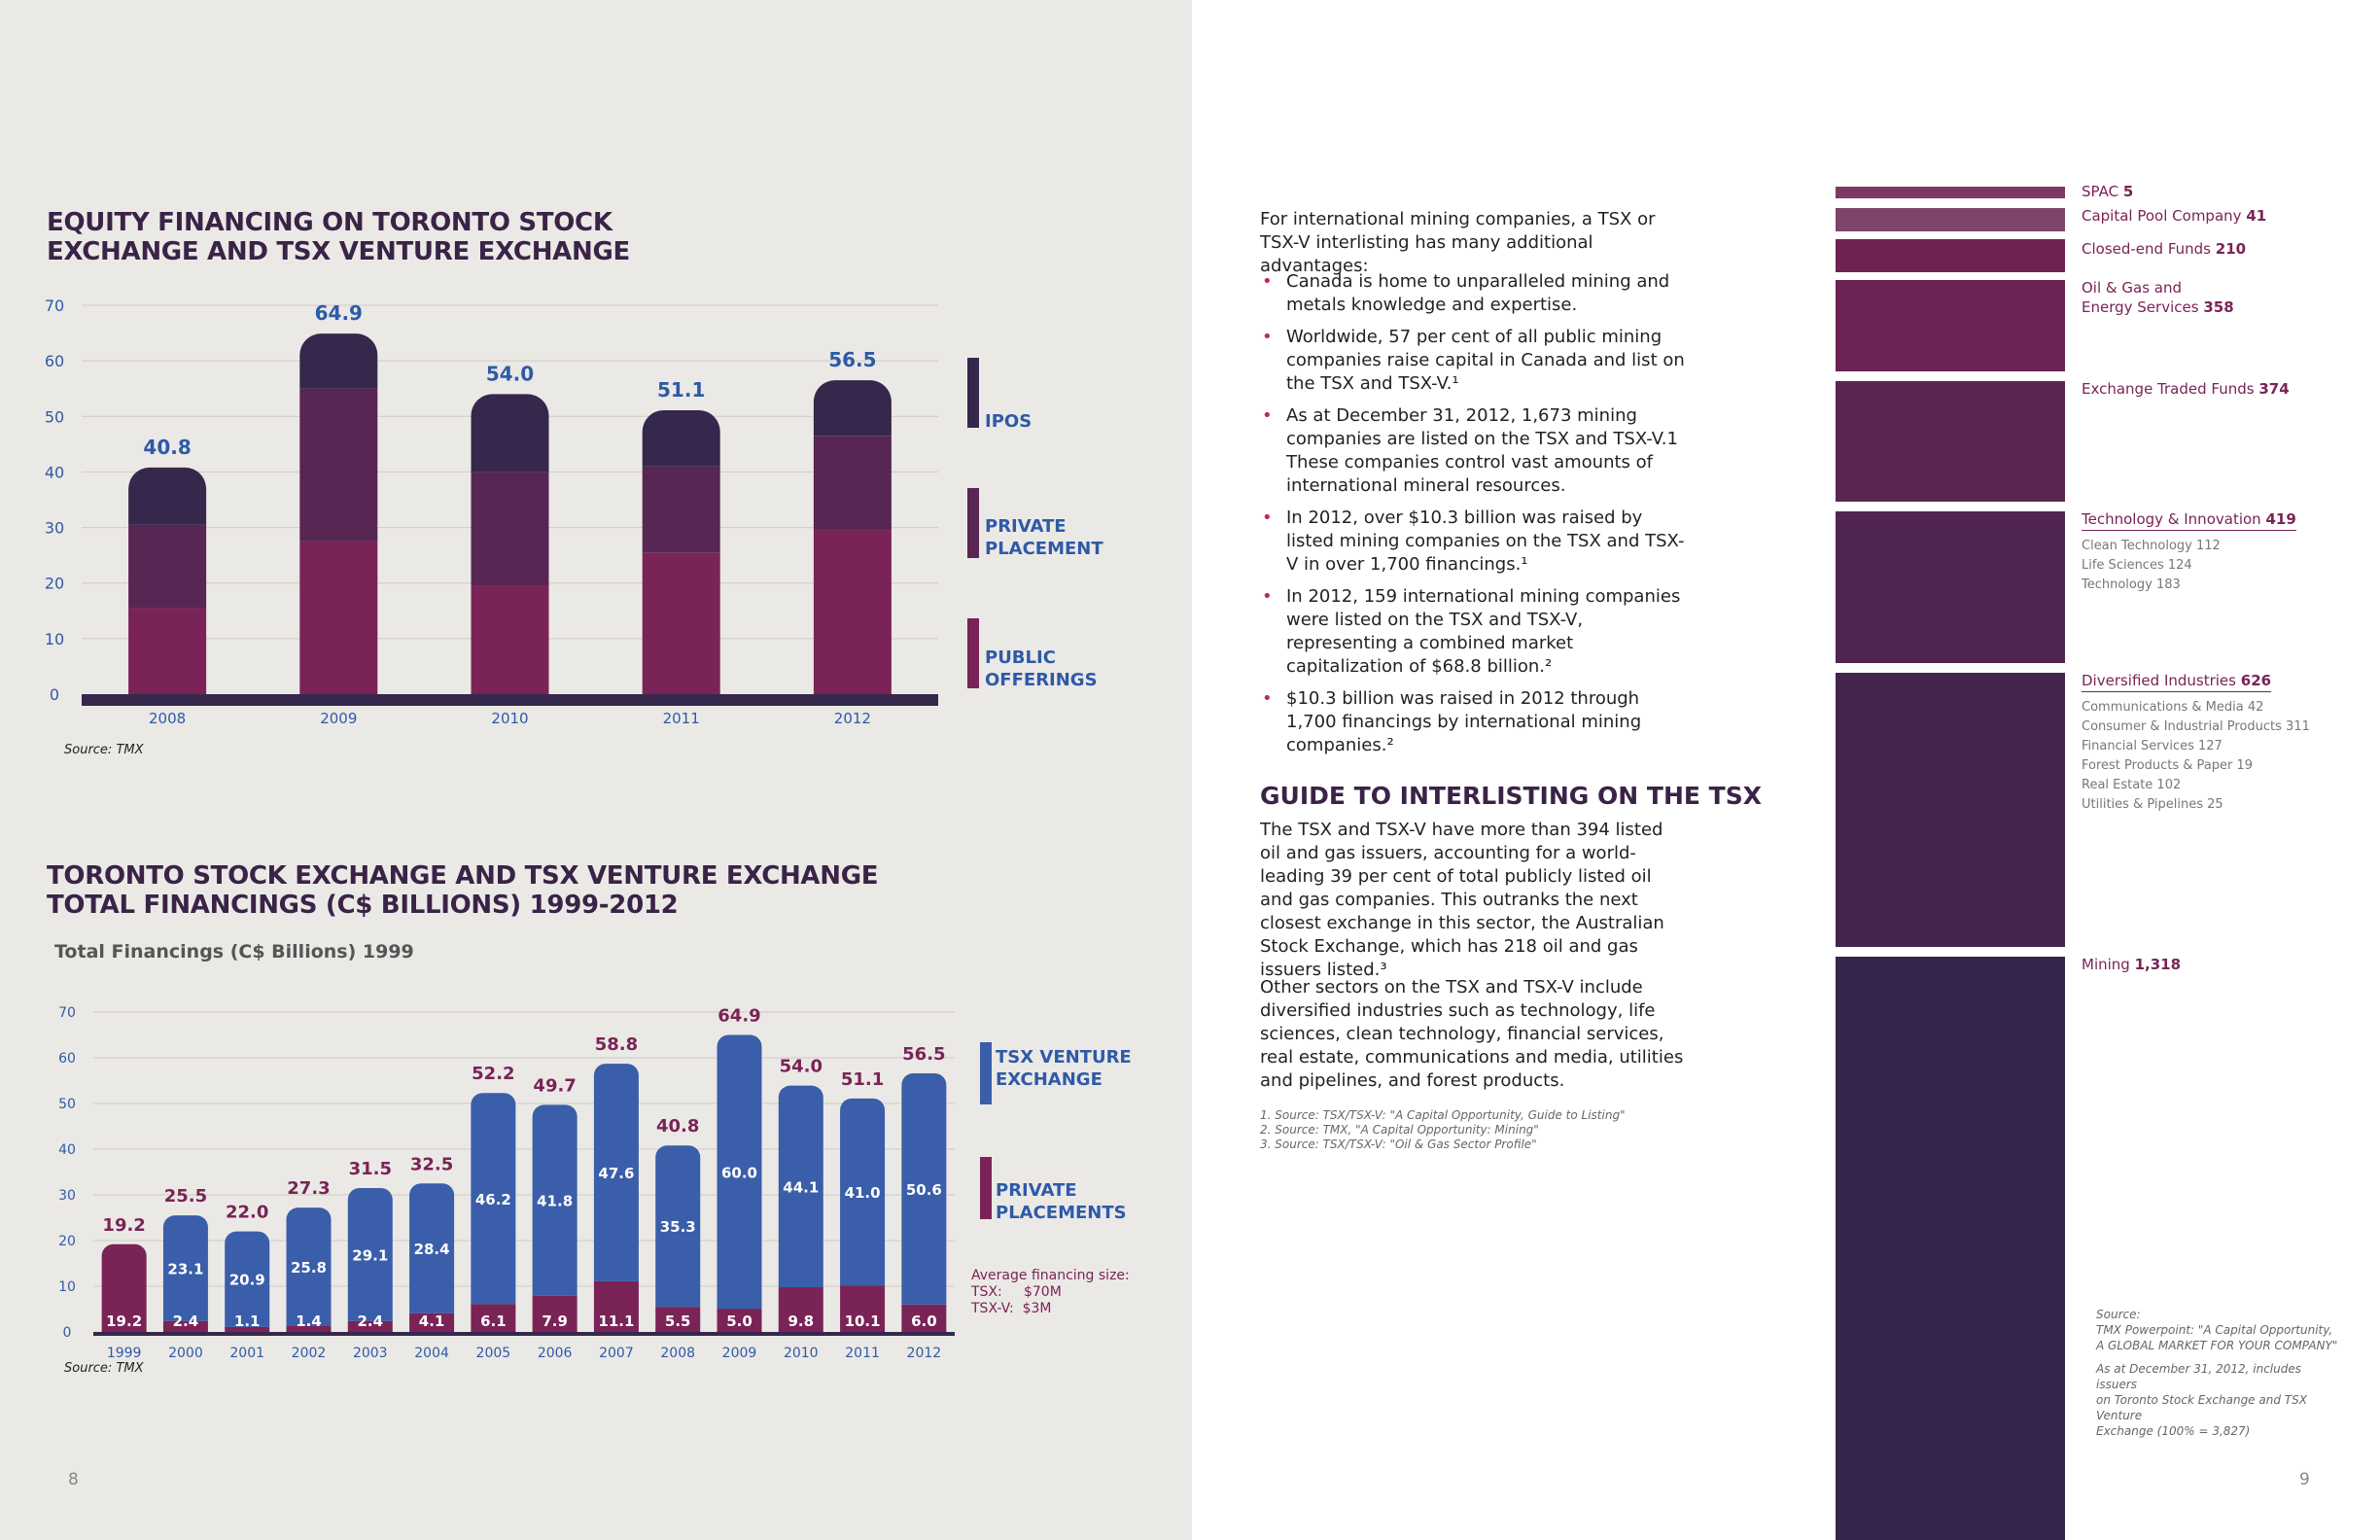 The height and width of the screenshot is (1540, 2380). I want to click on sector-bar-capital-pool, so click(1950, 219).